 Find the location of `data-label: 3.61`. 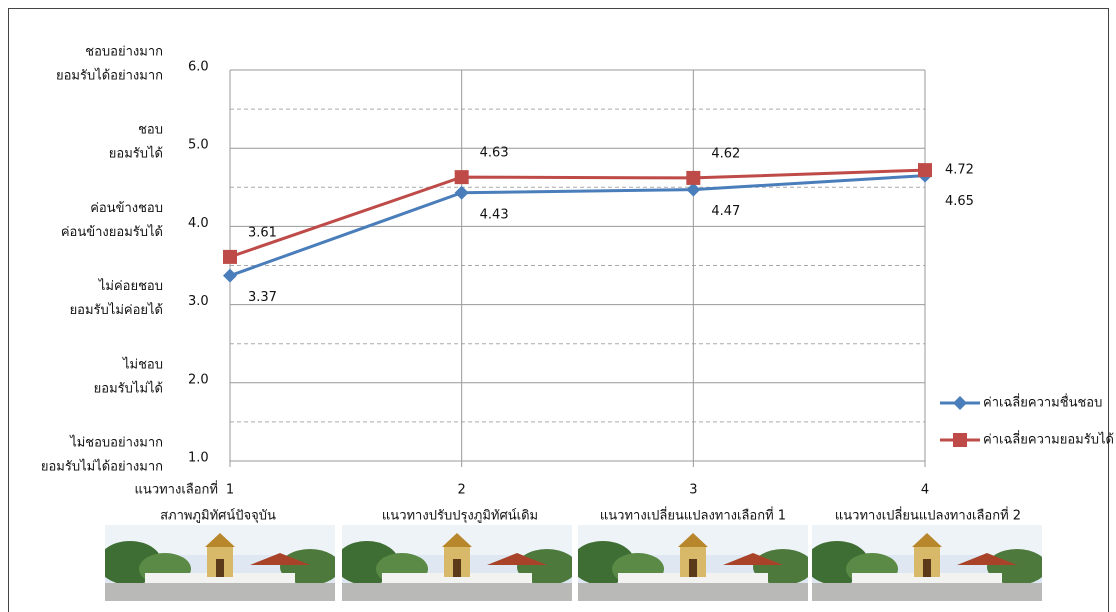

data-label: 3.61 is located at coordinates (262, 232).